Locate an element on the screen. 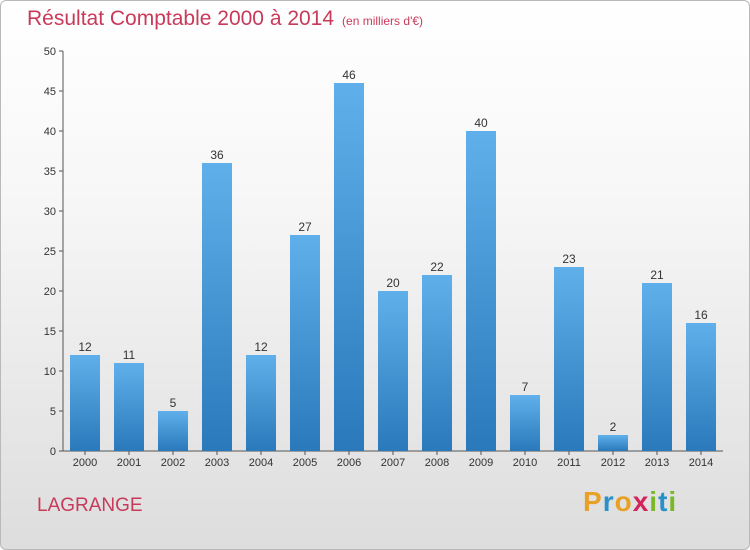 The image size is (750, 550). x-tick-label: 2001 is located at coordinates (129, 463).